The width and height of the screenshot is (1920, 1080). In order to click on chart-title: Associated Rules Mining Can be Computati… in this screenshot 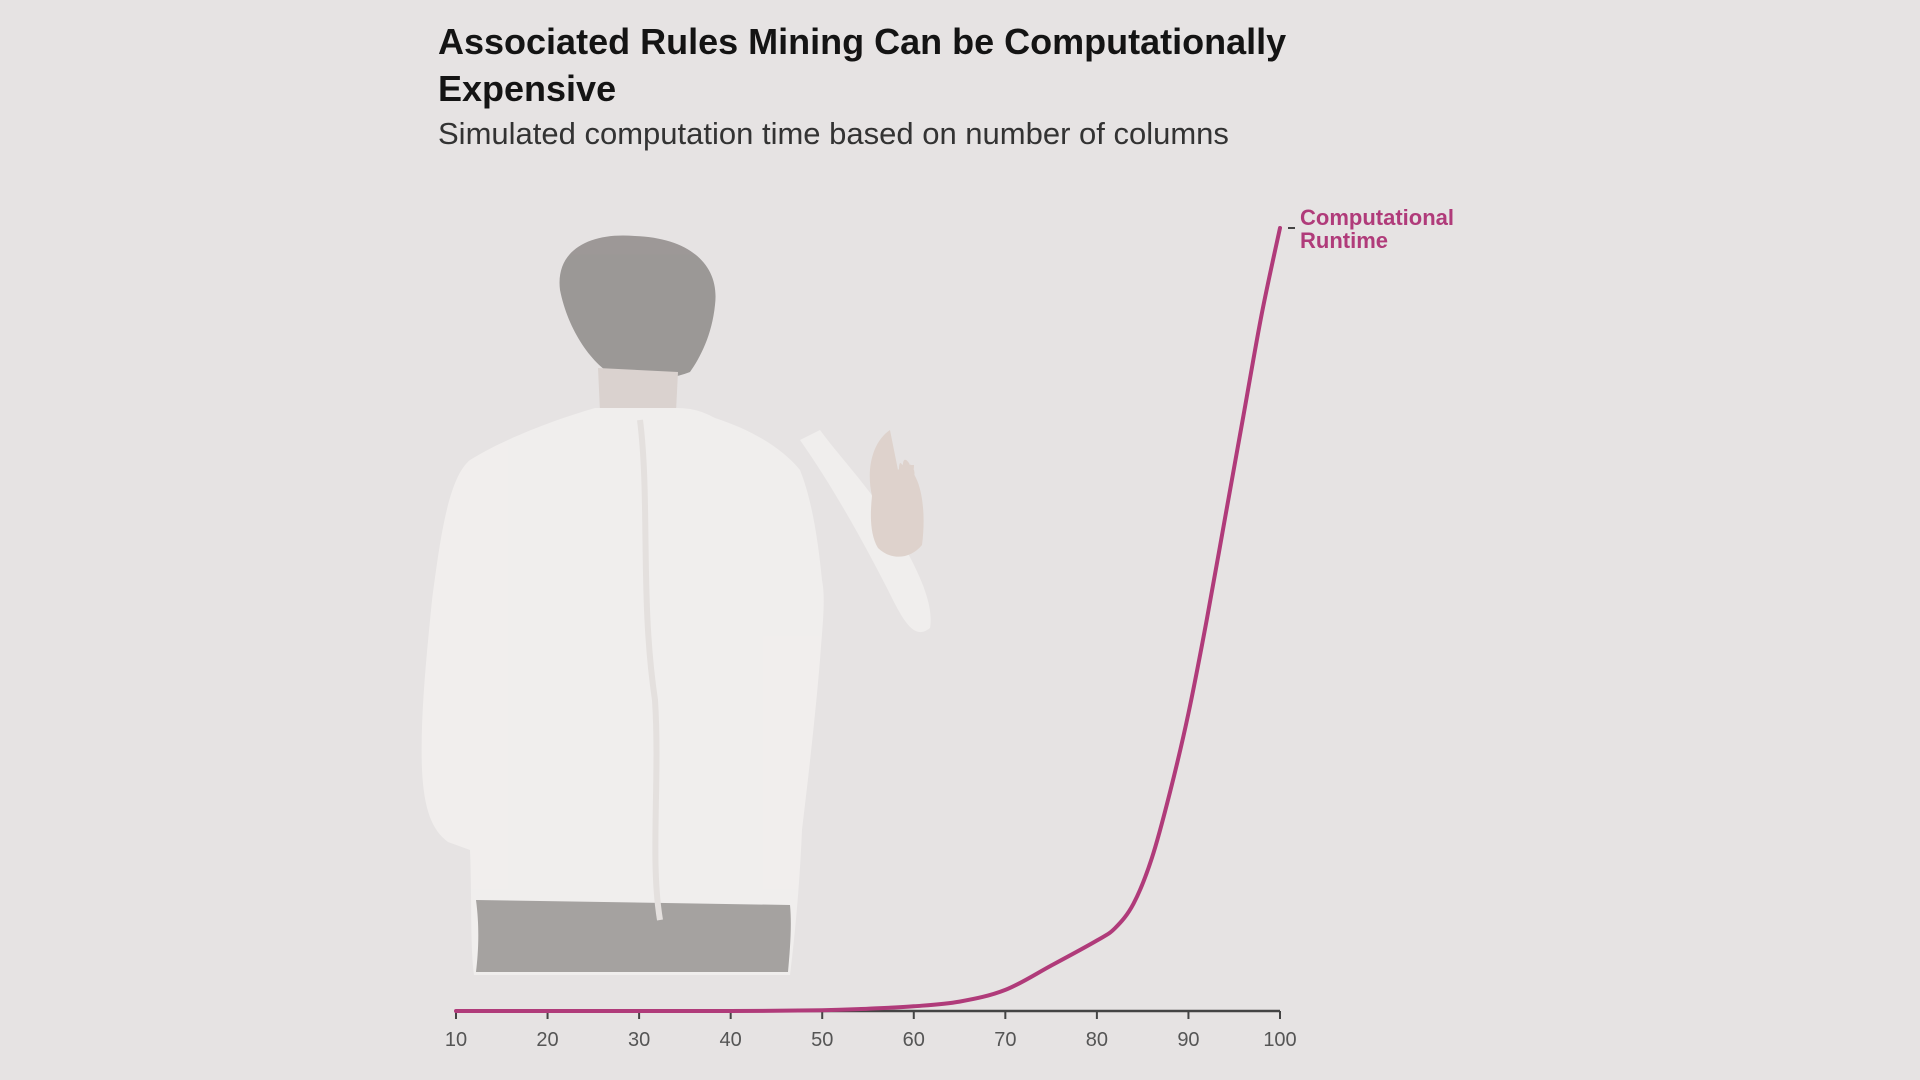, I will do `click(862, 65)`.